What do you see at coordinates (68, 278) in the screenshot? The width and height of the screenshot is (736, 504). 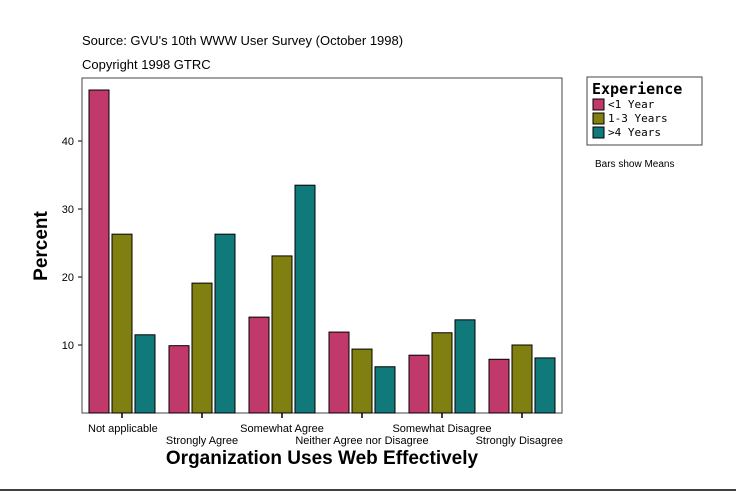 I see `y-tick-label: 20` at bounding box center [68, 278].